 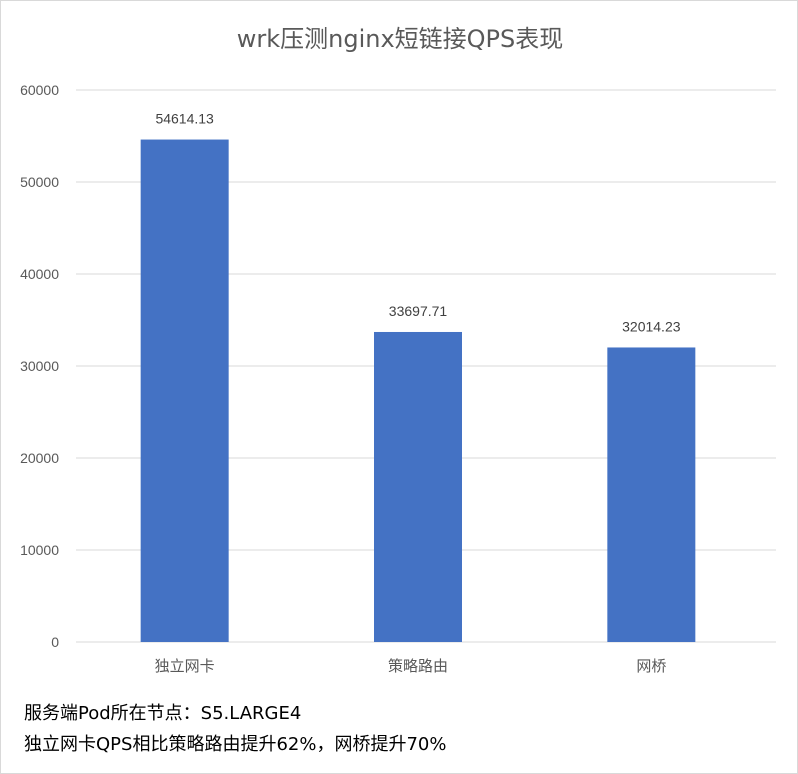 I want to click on note-node: 服务端Pod所在节点：S5.LARGE4, so click(x=163, y=713).